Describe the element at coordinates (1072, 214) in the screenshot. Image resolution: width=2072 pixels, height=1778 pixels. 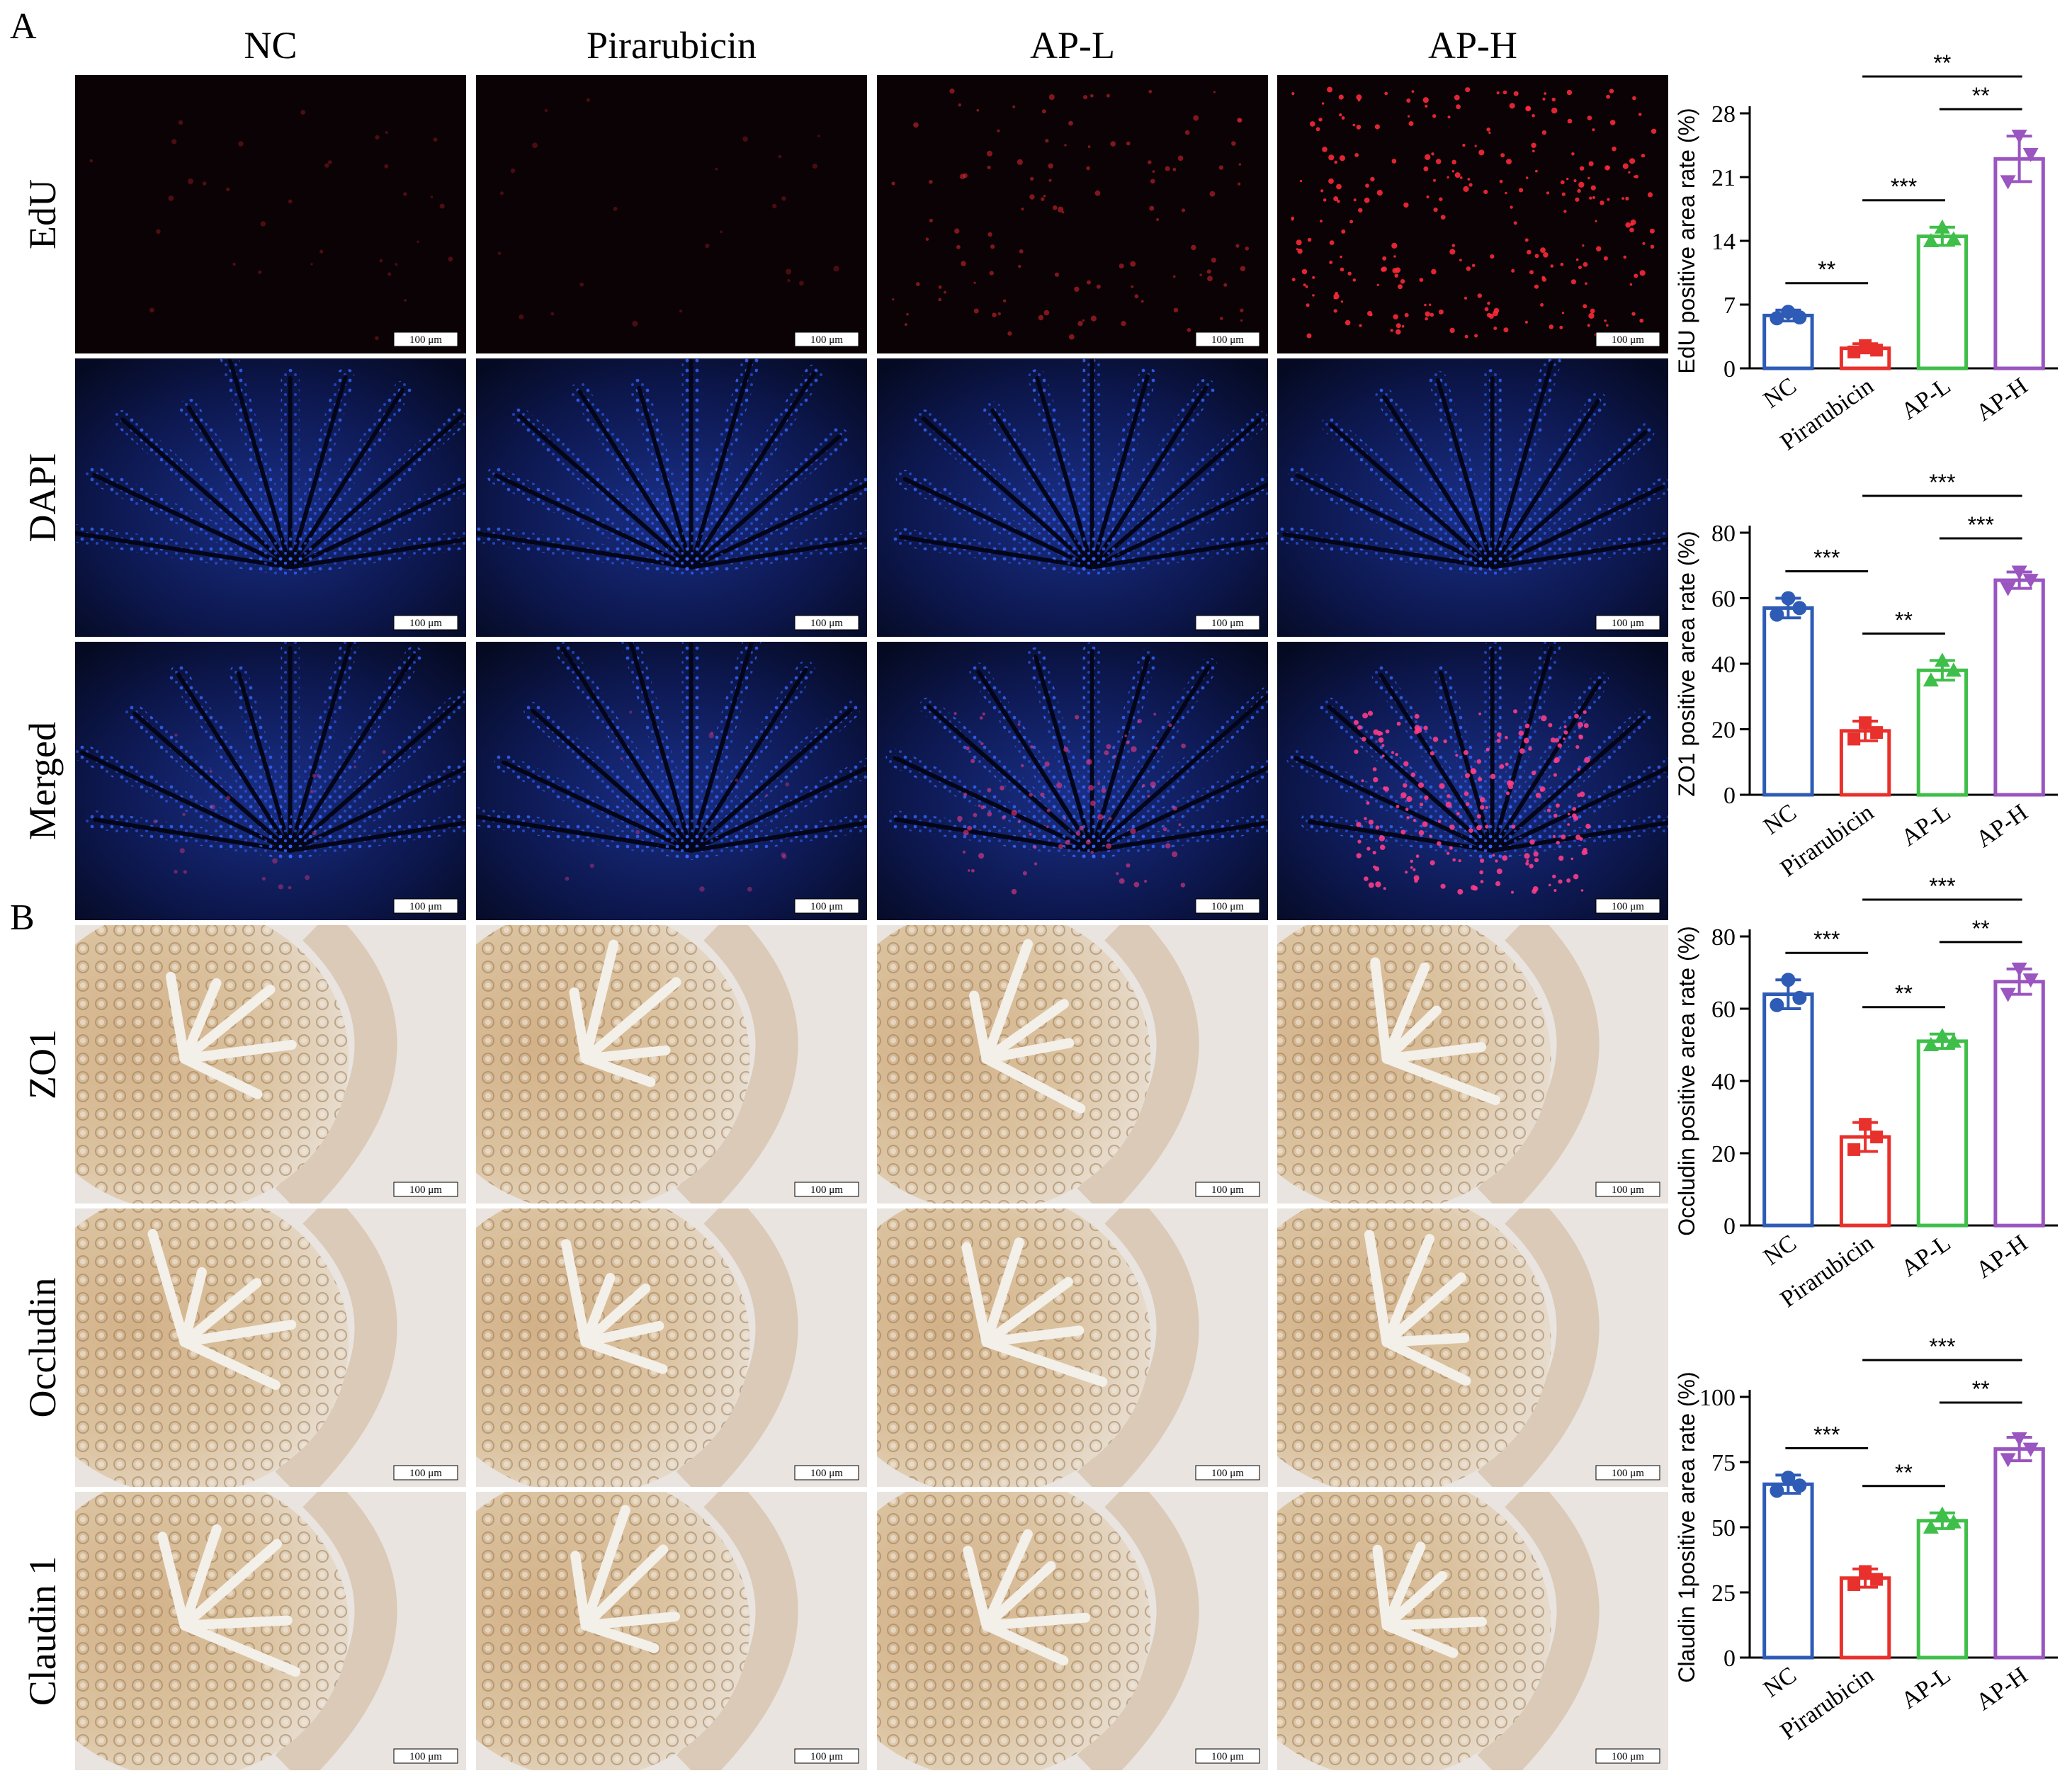
I see `micrograph-edu-ap-l: 100 μm` at that location.